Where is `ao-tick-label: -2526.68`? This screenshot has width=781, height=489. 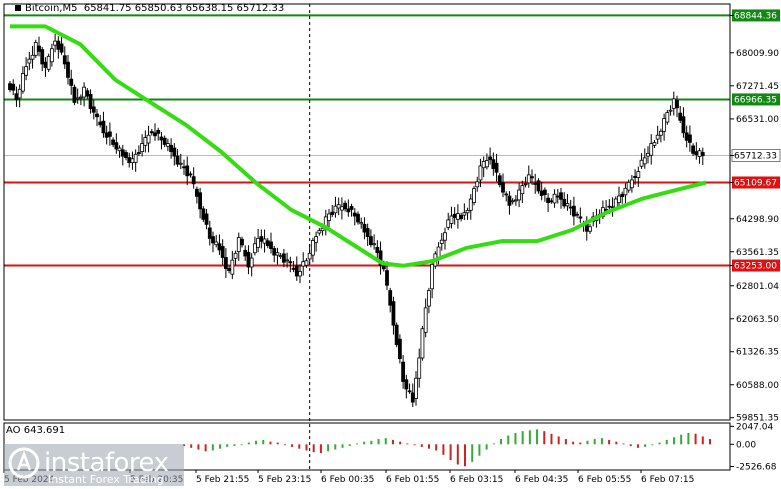 ao-tick-label: -2526.68 is located at coordinates (756, 467).